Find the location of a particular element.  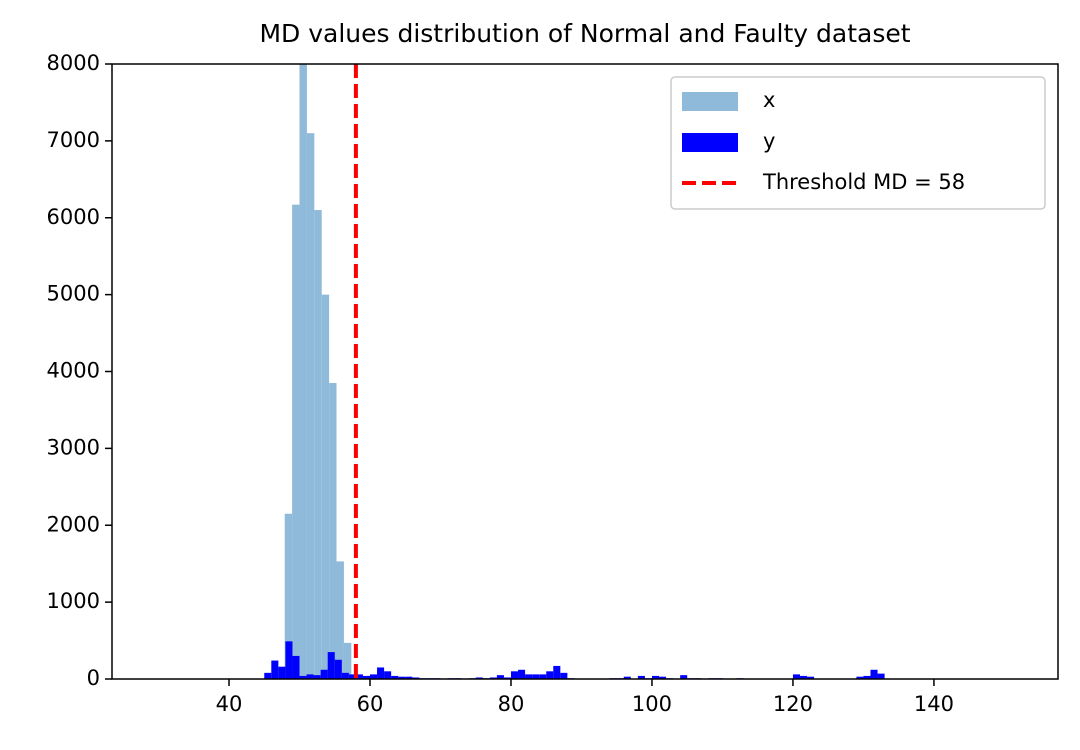

x-tick-label: 140 is located at coordinates (934, 704).